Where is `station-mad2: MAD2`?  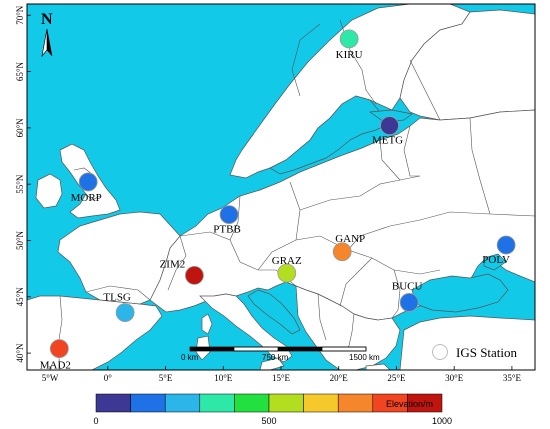
station-mad2: MAD2 is located at coordinates (55, 355).